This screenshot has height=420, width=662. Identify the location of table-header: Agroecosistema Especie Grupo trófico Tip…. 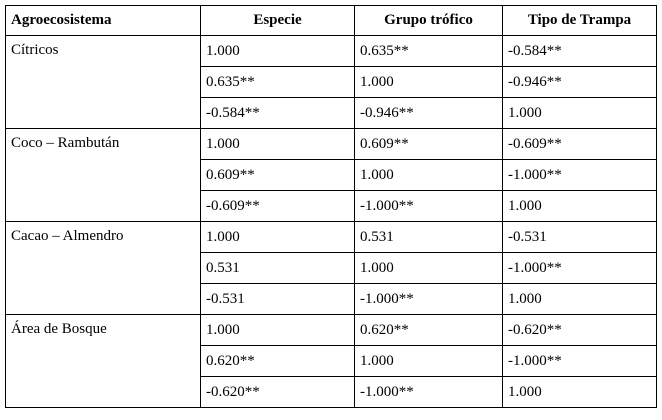
(331, 21).